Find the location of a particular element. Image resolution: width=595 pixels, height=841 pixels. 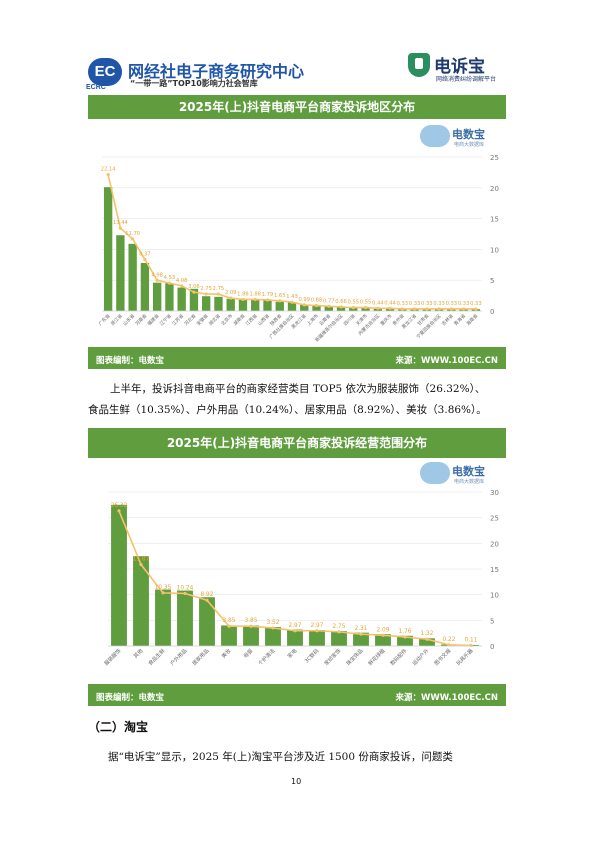

data-label: 26.32 is located at coordinates (119, 506).